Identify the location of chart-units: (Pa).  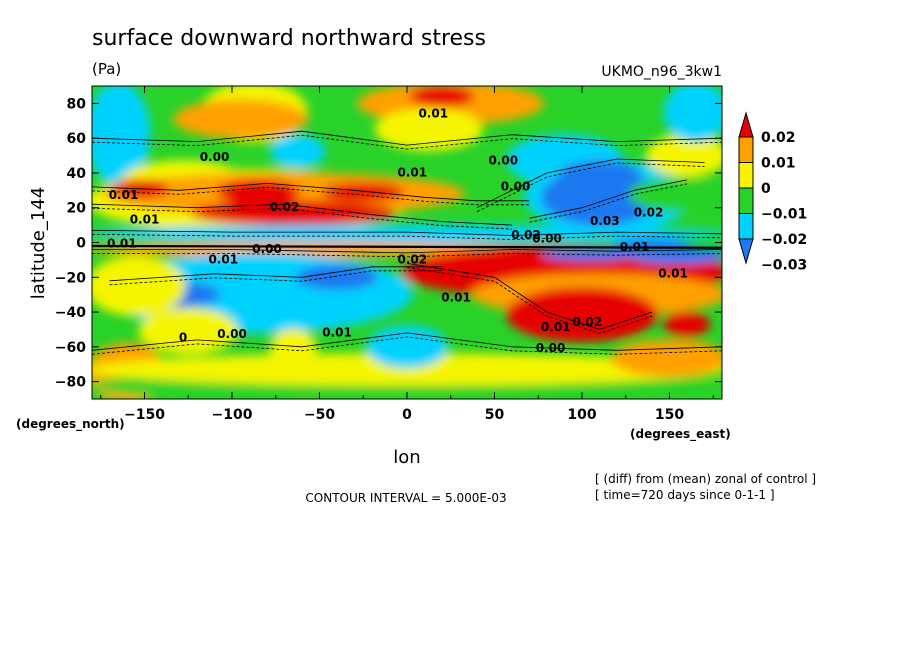
(106, 69).